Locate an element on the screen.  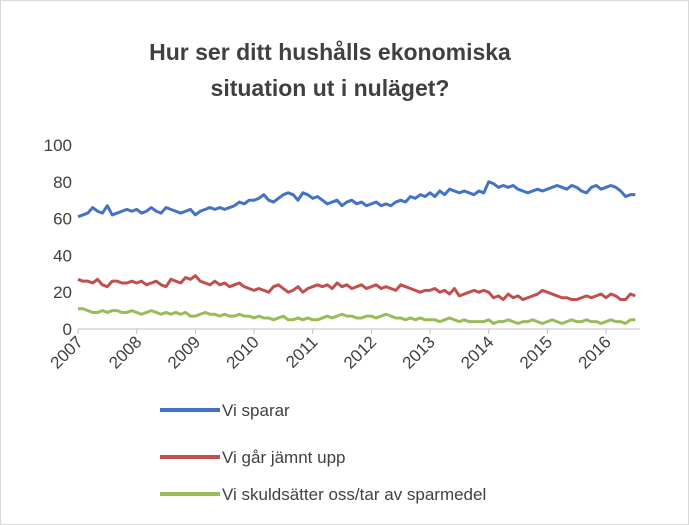
legend-label: Vi sparar is located at coordinates (256, 410).